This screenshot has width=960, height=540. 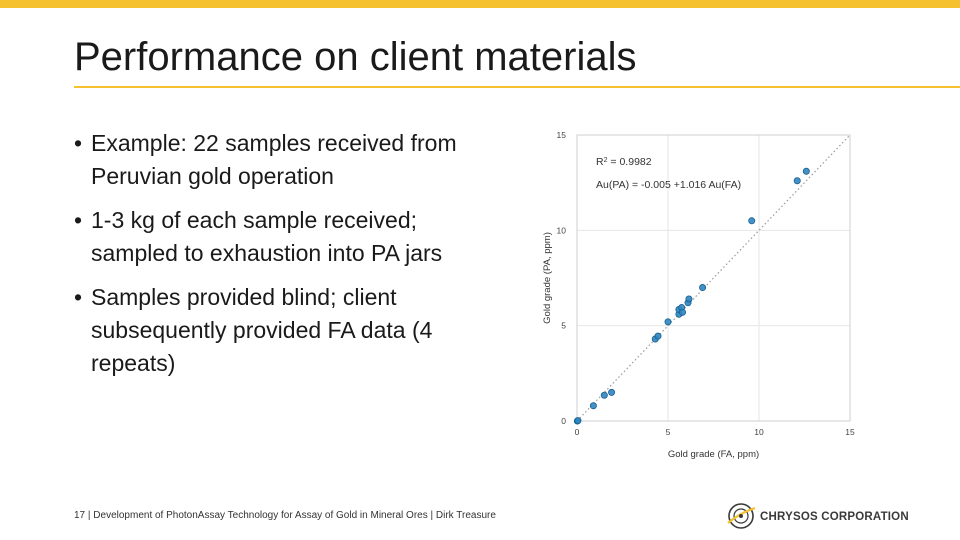 I want to click on r-squared-value: = 0.9982, so click(x=630, y=162).